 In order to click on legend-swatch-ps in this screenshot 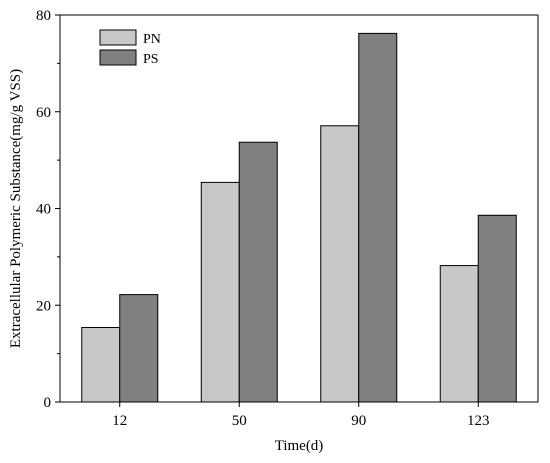, I will do `click(118, 57)`.